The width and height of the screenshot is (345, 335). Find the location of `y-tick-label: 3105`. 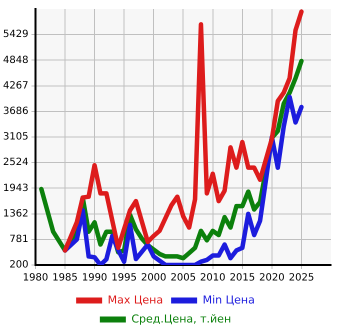

y-tick-label: 3105 is located at coordinates (15, 137).